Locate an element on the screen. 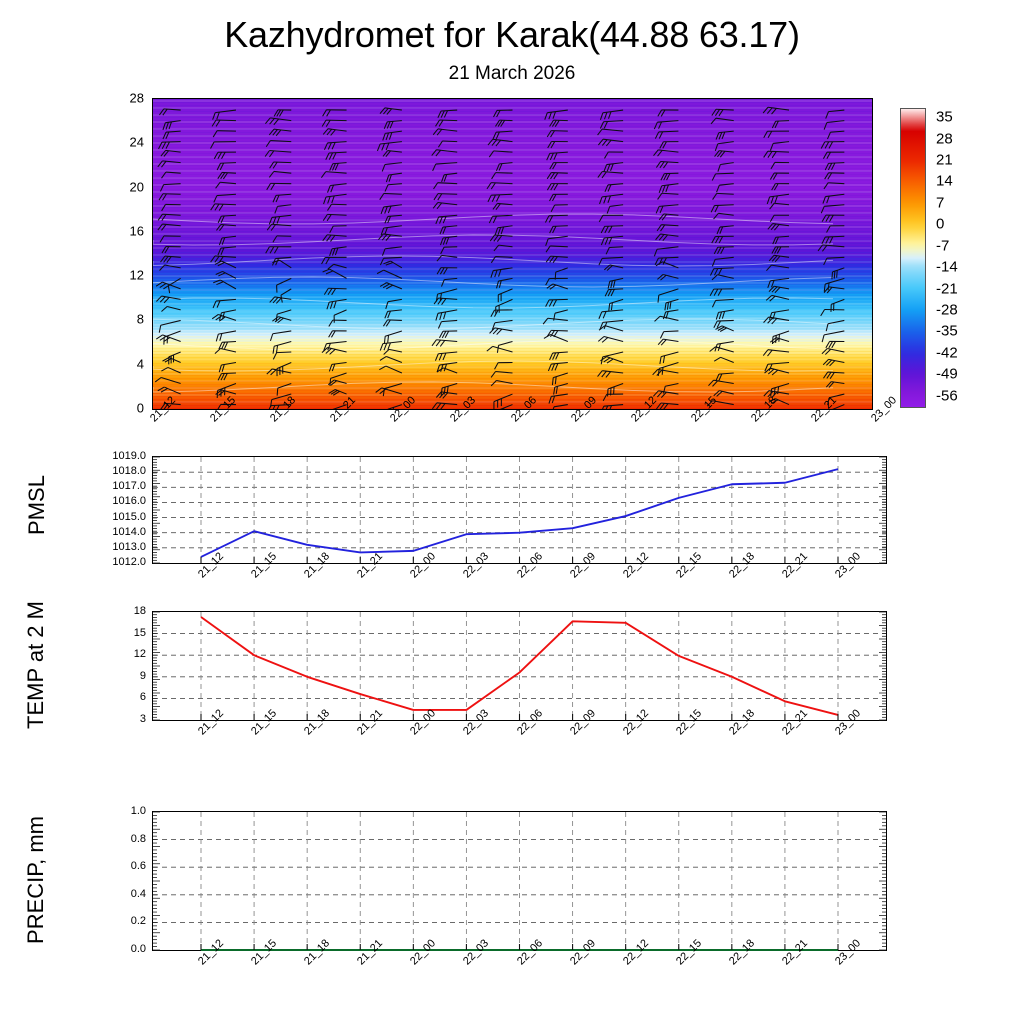  colorbar-tick: 28 is located at coordinates (944, 139).